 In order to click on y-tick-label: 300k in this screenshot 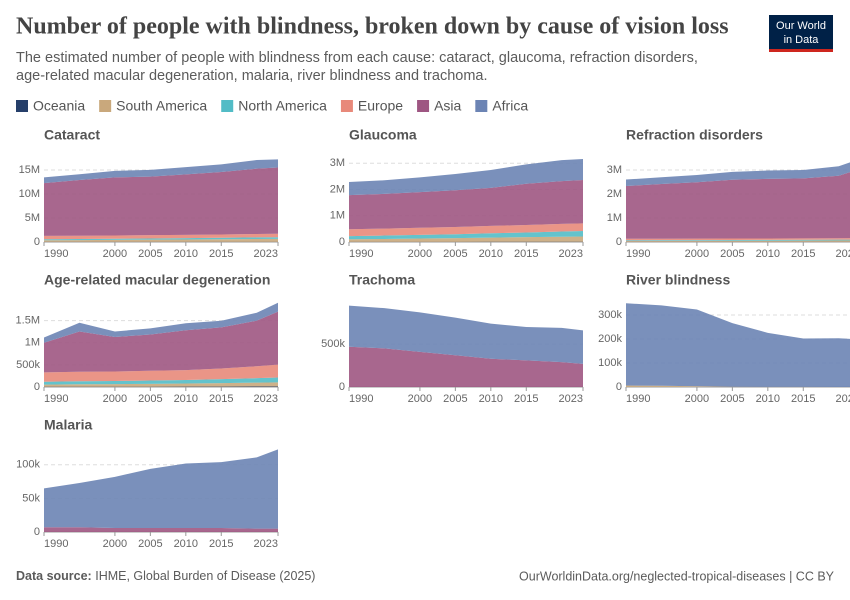, I will do `click(610, 315)`.